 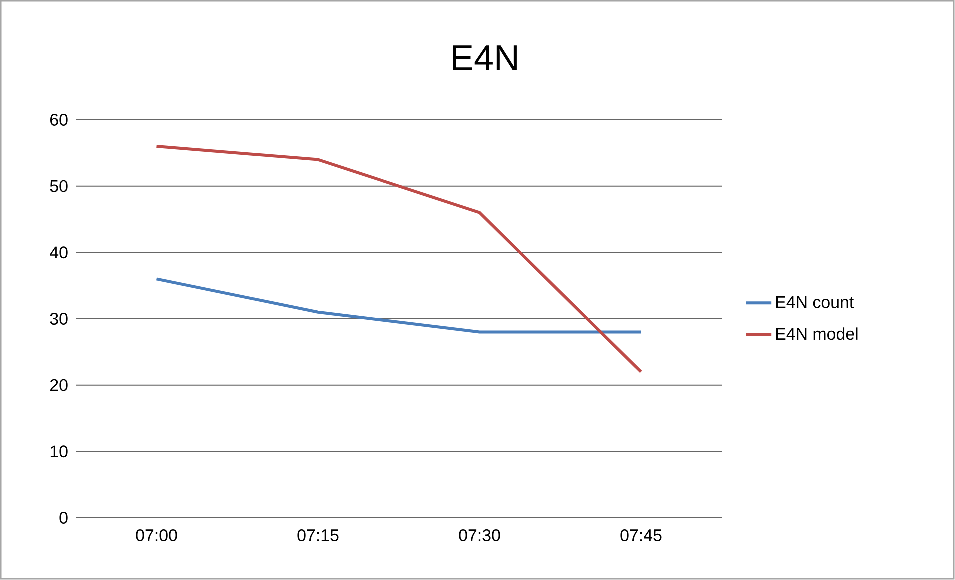 I want to click on y-tick-label: 0, so click(x=64, y=518).